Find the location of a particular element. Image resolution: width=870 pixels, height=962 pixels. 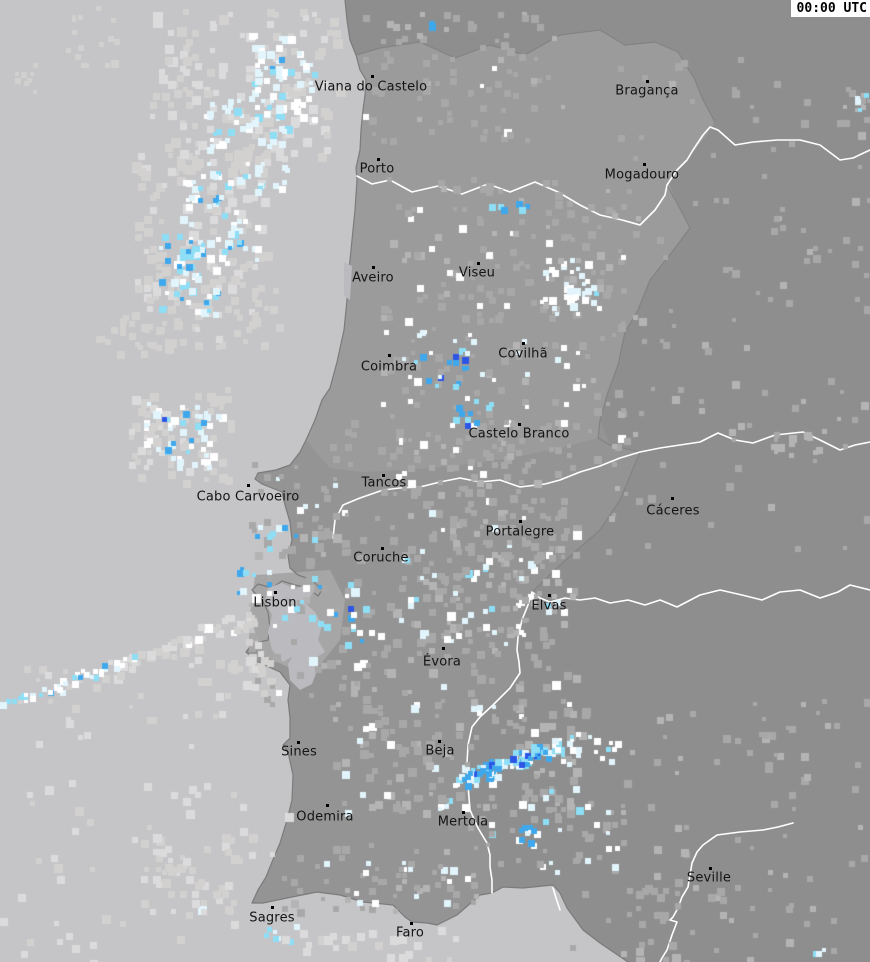

timestamp-text: 00:00 UTC is located at coordinates (831, 8).